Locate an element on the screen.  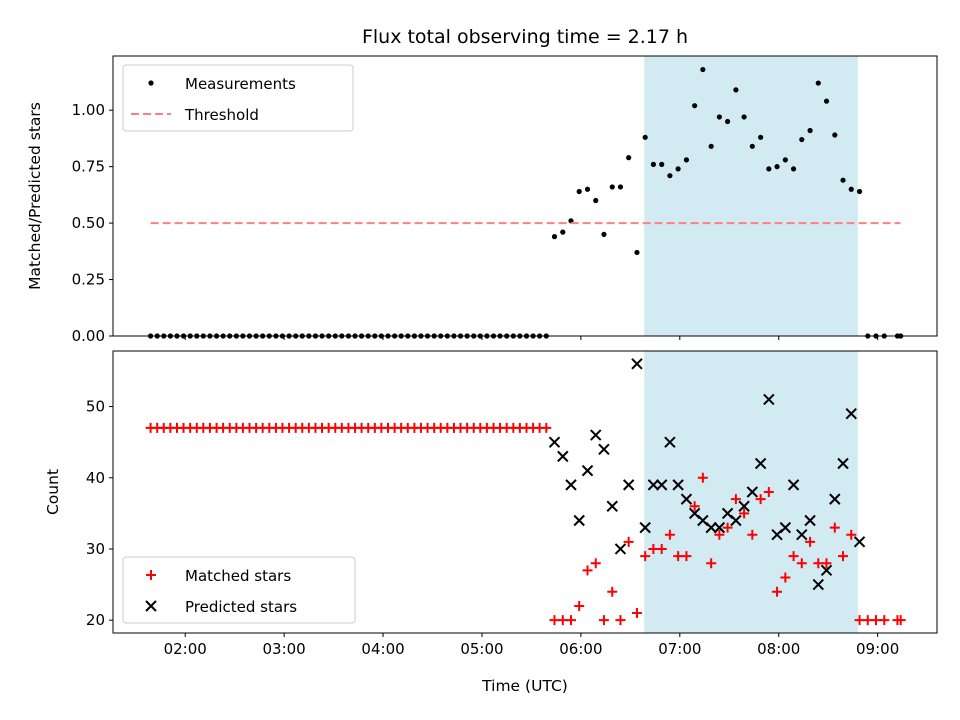
bottom-y-tick-label: 30 is located at coordinates (95, 549).